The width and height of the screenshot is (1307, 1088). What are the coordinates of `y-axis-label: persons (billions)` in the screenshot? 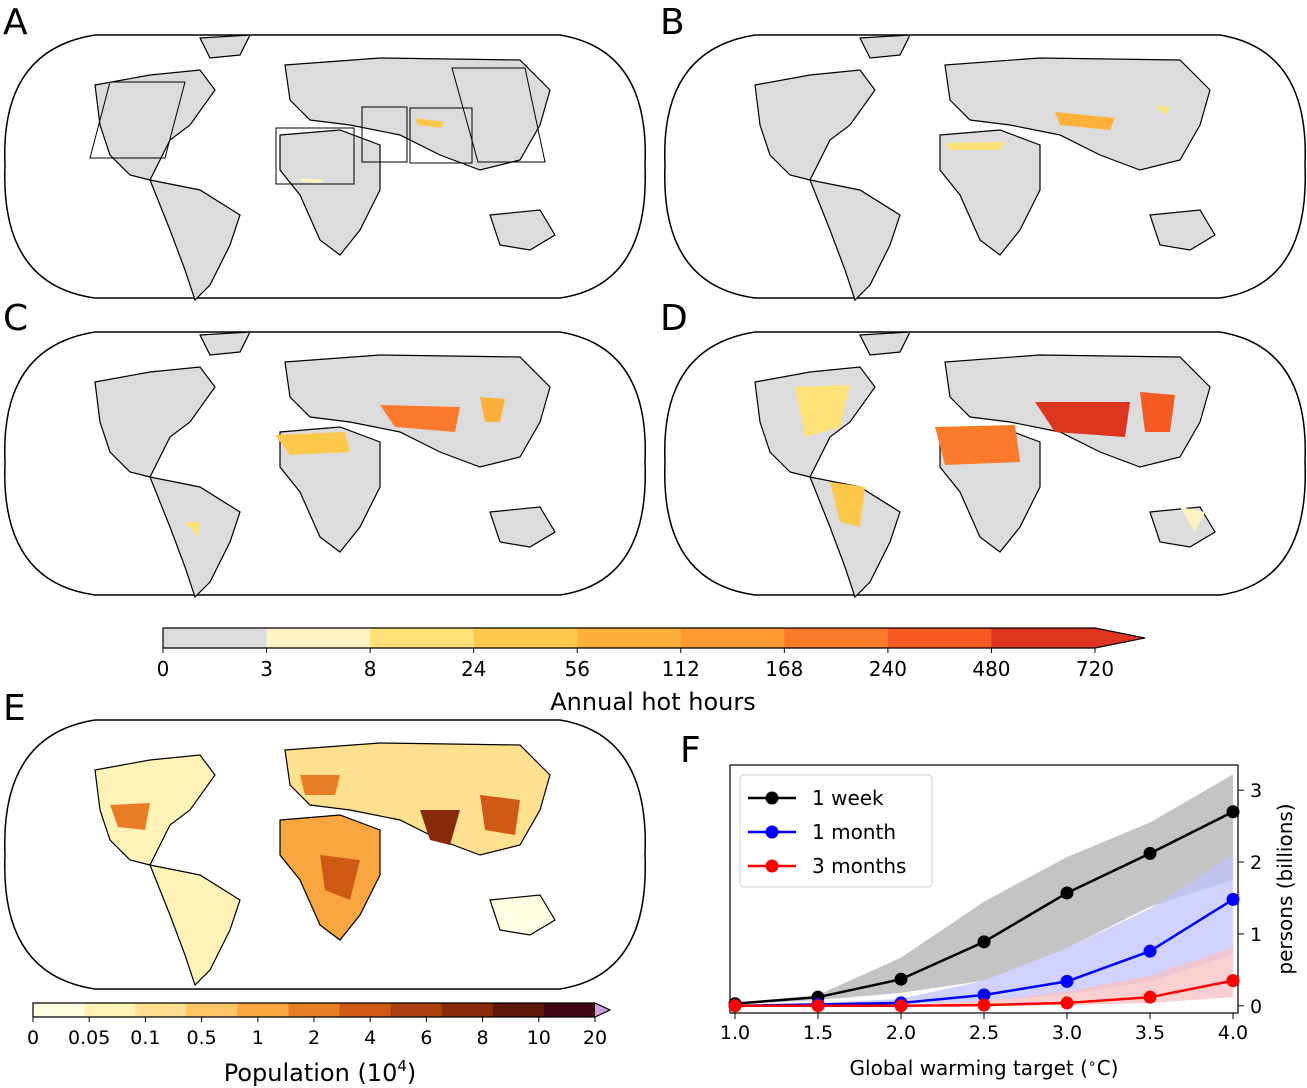 It's located at (1285, 888).